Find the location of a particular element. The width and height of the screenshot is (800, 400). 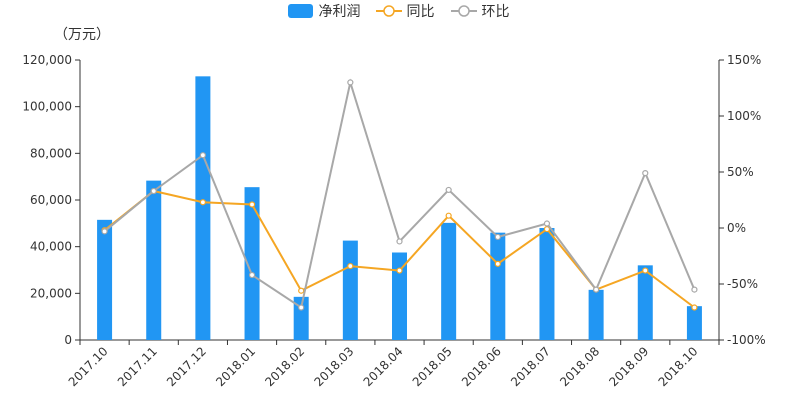

right-y-tick-label: -50% is located at coordinates (742, 284).